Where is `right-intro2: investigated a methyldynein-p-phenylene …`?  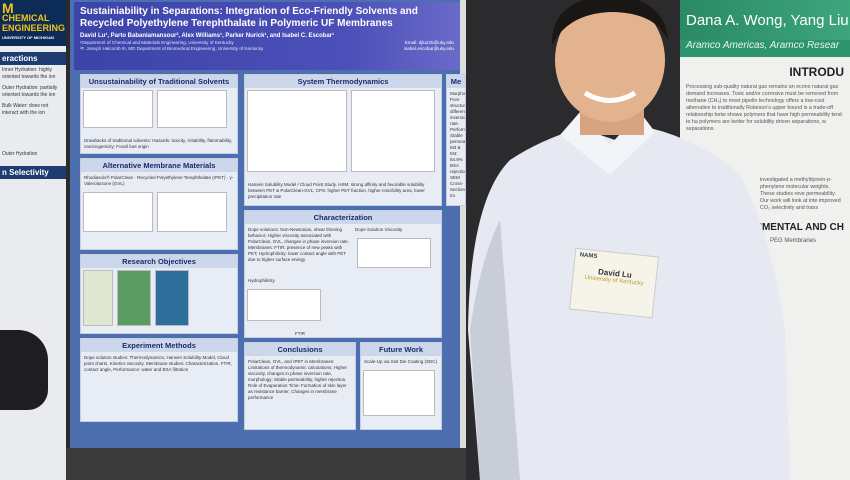 right-intro2: investigated a methyldynein-p-phenylene … is located at coordinates (800, 194).